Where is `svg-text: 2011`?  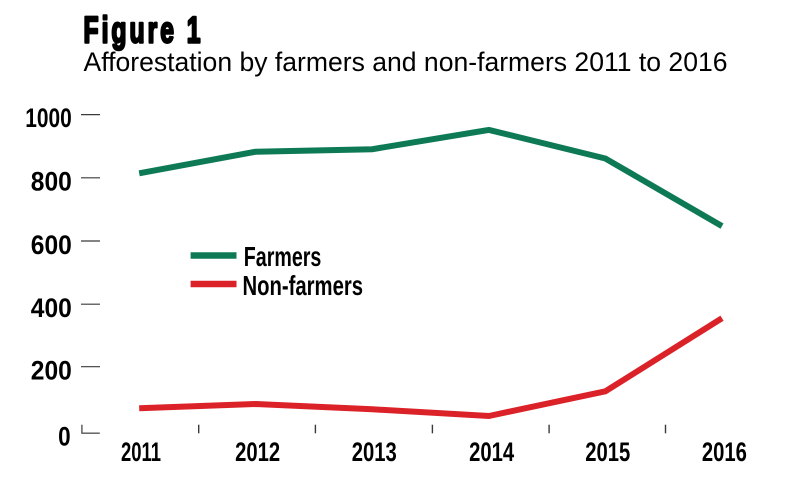
svg-text: 2011 is located at coordinates (141, 451).